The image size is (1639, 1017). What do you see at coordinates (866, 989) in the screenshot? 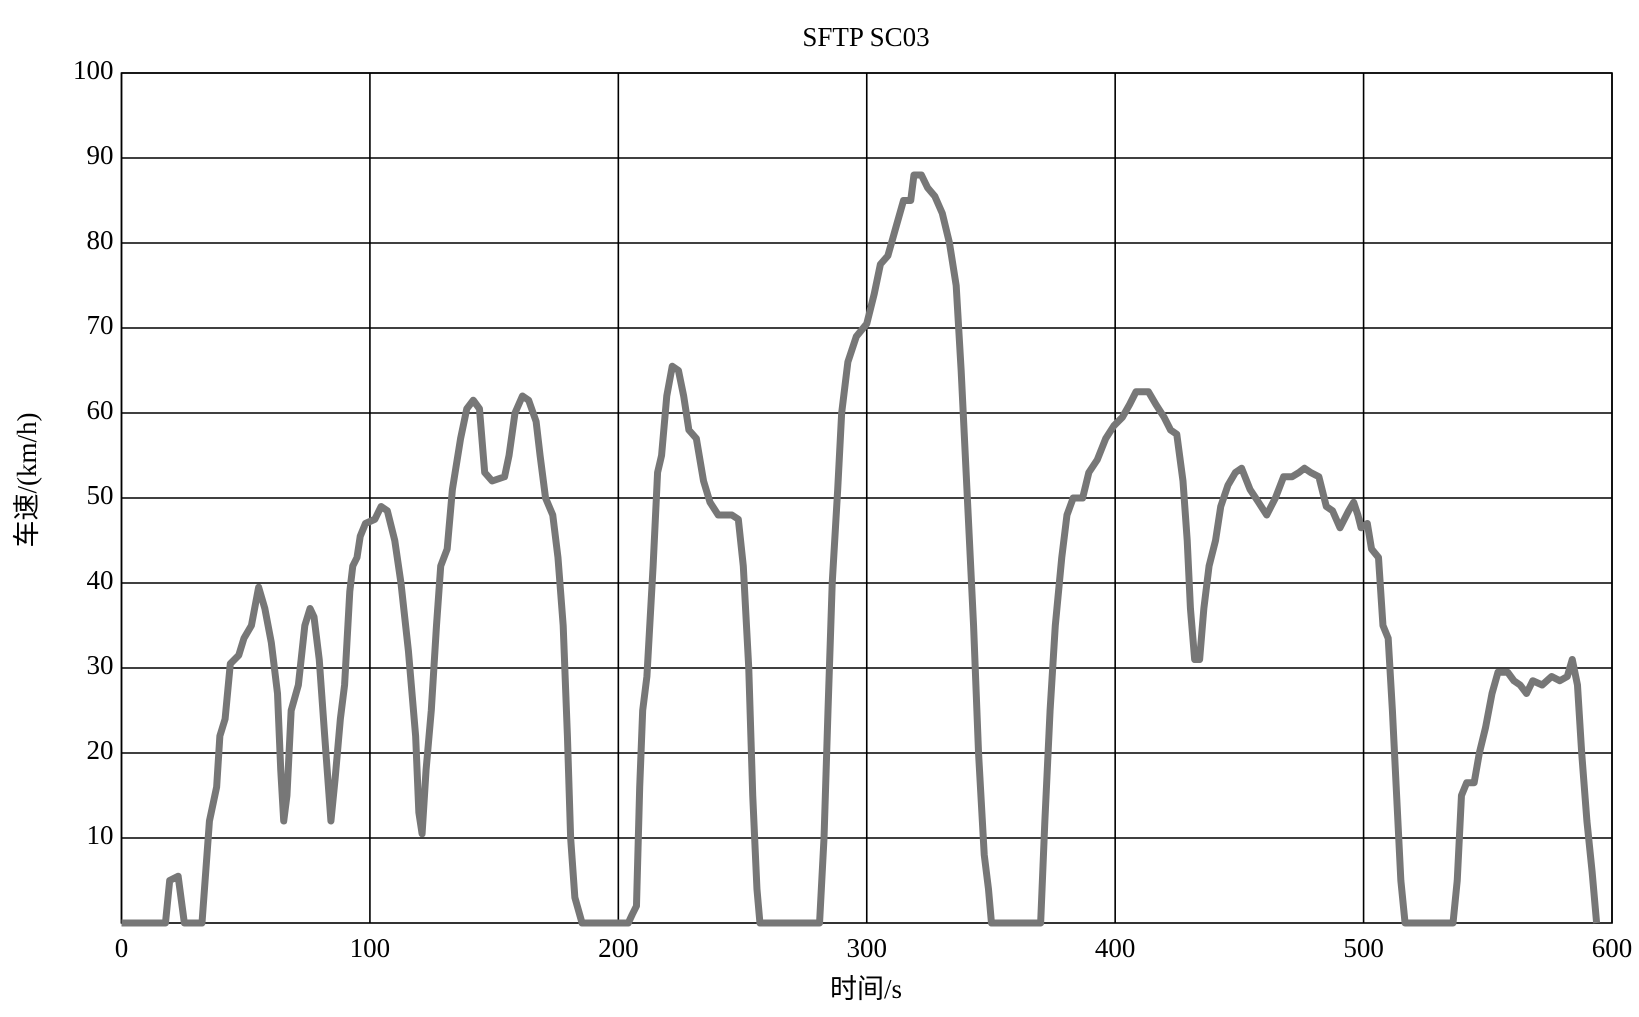
I see `x-axis-label: 时间/s` at bounding box center [866, 989].